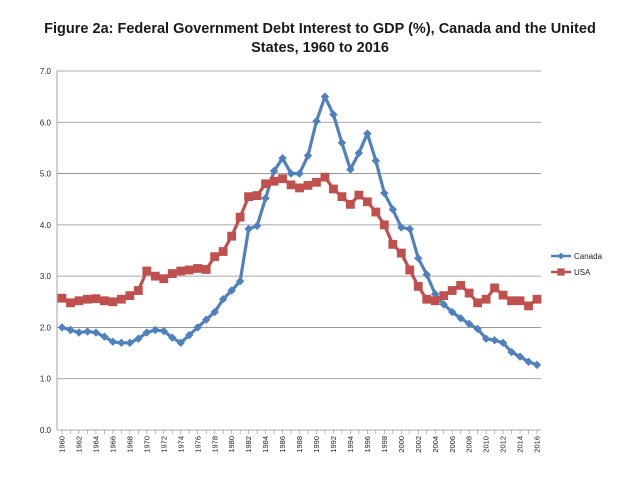 This screenshot has height=480, width=640. What do you see at coordinates (62, 444) in the screenshot?
I see `x-tick-label: 1960` at bounding box center [62, 444].